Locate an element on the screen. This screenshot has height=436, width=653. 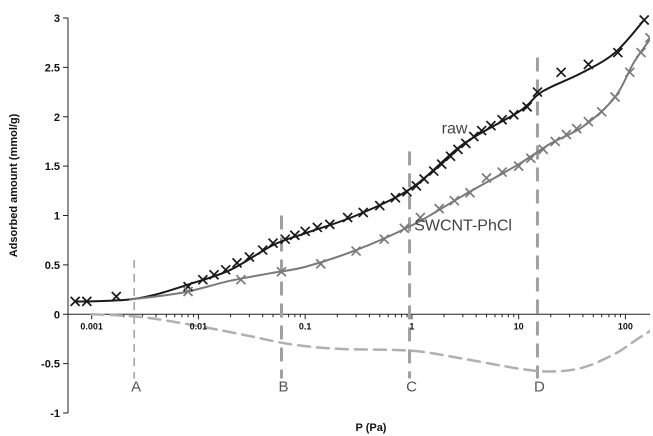
region-label-b: B is located at coordinates (283, 386).